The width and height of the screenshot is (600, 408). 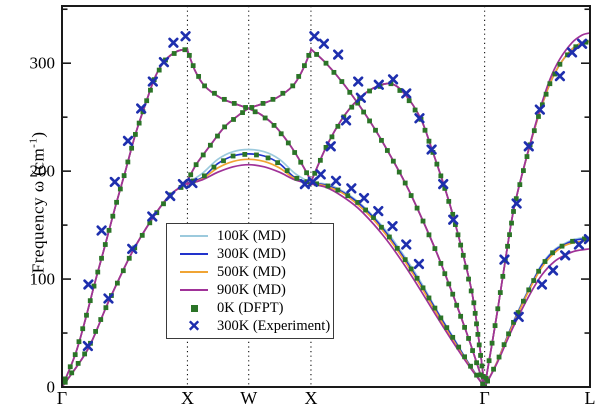 I want to click on legend-label: 900K (MD), so click(x=251, y=289).